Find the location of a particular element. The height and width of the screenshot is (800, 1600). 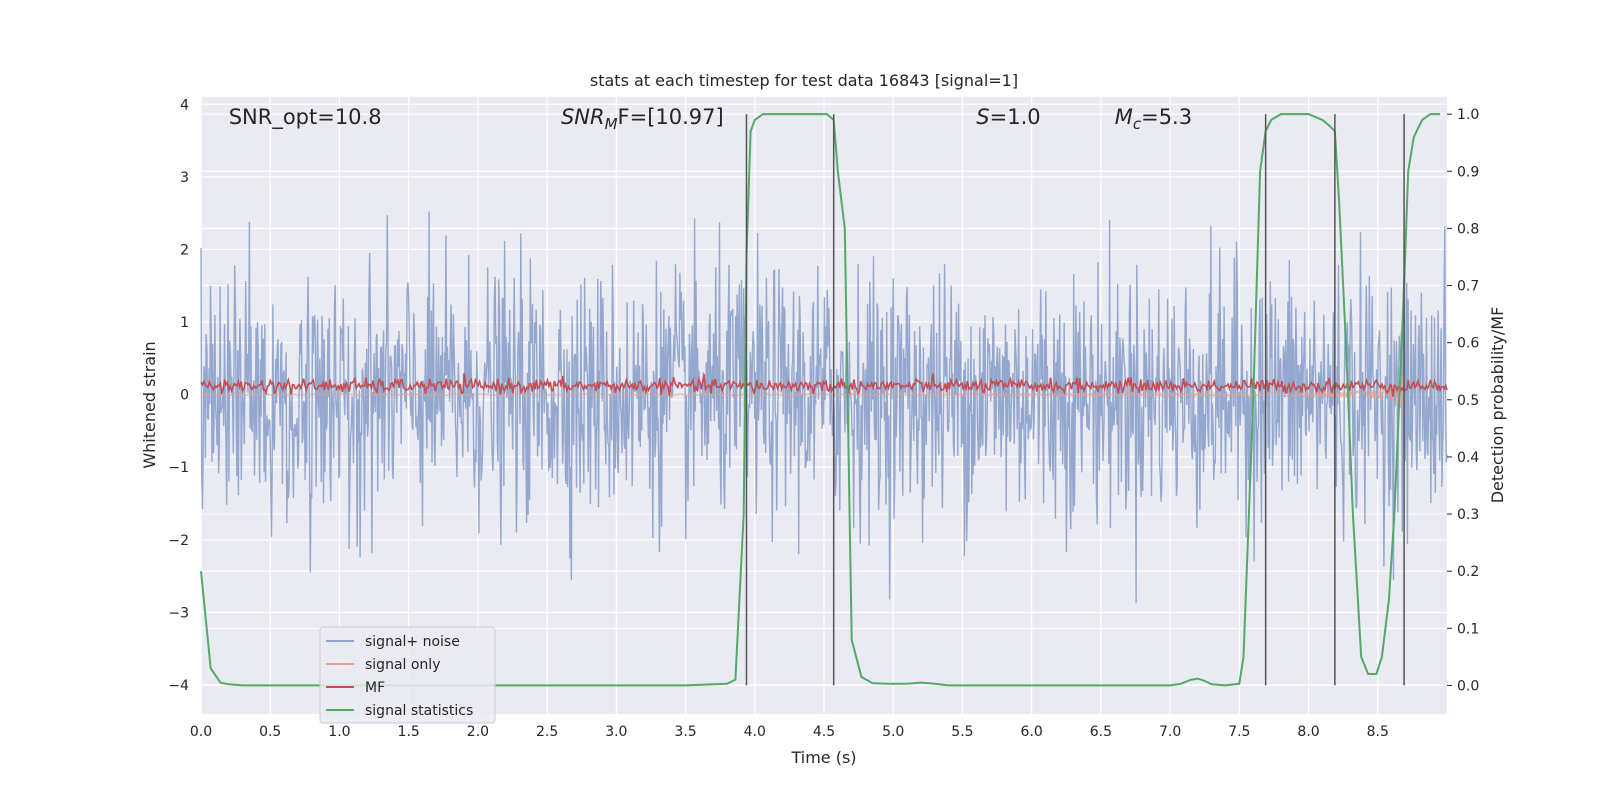

y-right-tick-label: 0.9 is located at coordinates (1468, 172).